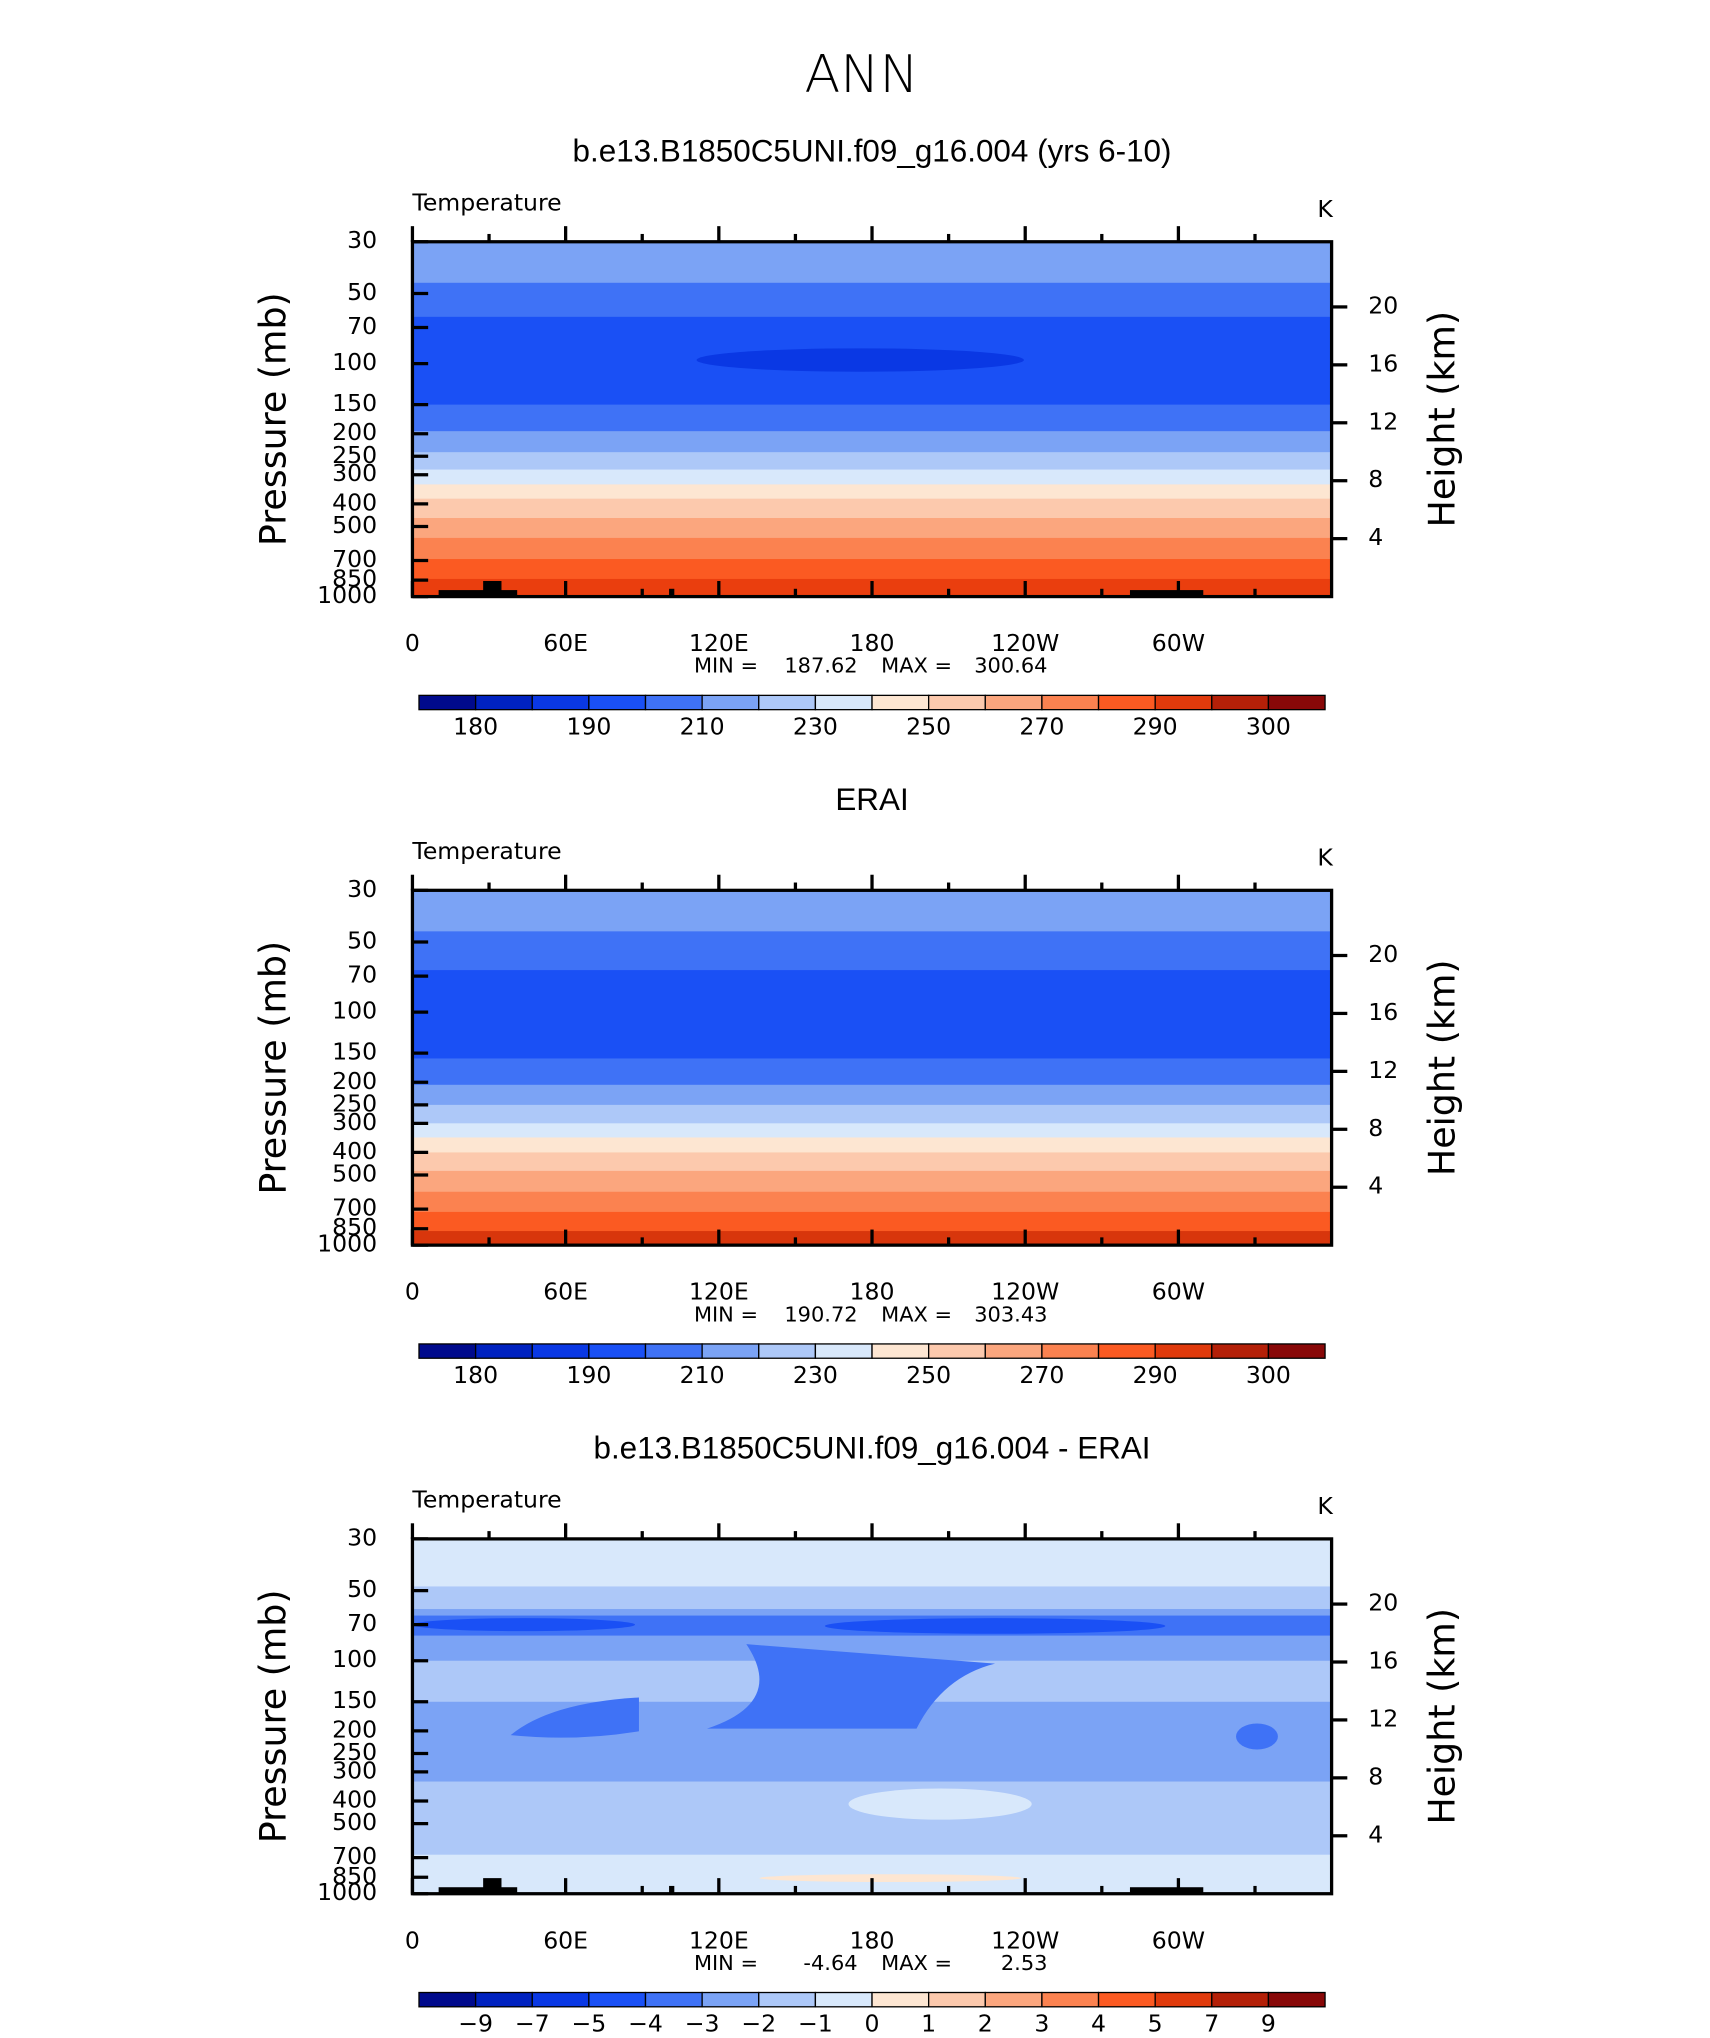  What do you see at coordinates (830, 1963) in the screenshot?
I see `min-value: -4.64` at bounding box center [830, 1963].